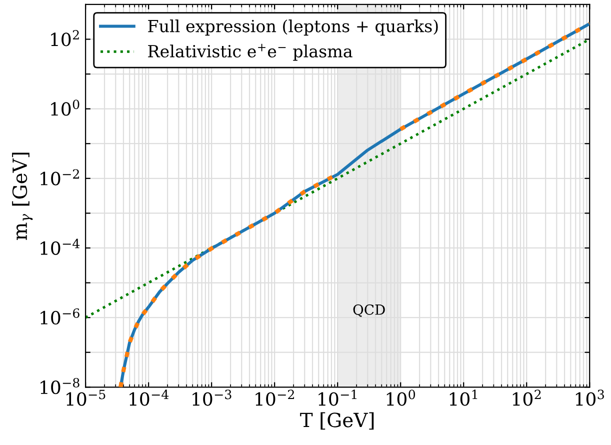  I want to click on x-tick-label: 10$^{−2}$, so click(275, 398).